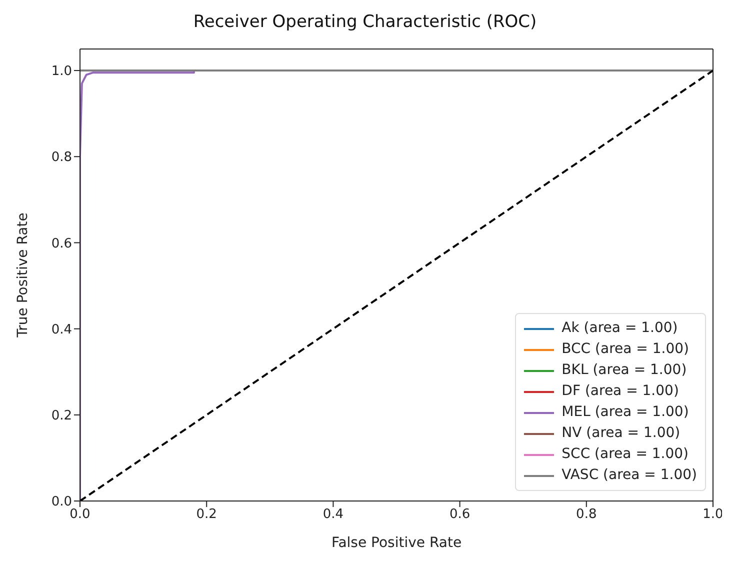 The height and width of the screenshot is (571, 730). What do you see at coordinates (621, 433) in the screenshot?
I see `legend-label: NV (area = 1.00)` at bounding box center [621, 433].